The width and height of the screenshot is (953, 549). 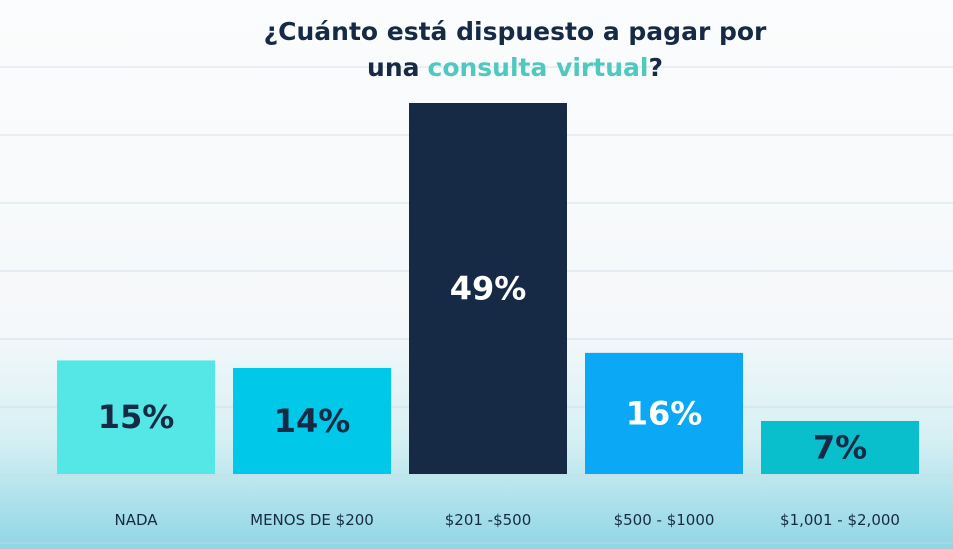 What do you see at coordinates (538, 67) in the screenshot?
I see `title-highlight: consulta virtual` at bounding box center [538, 67].